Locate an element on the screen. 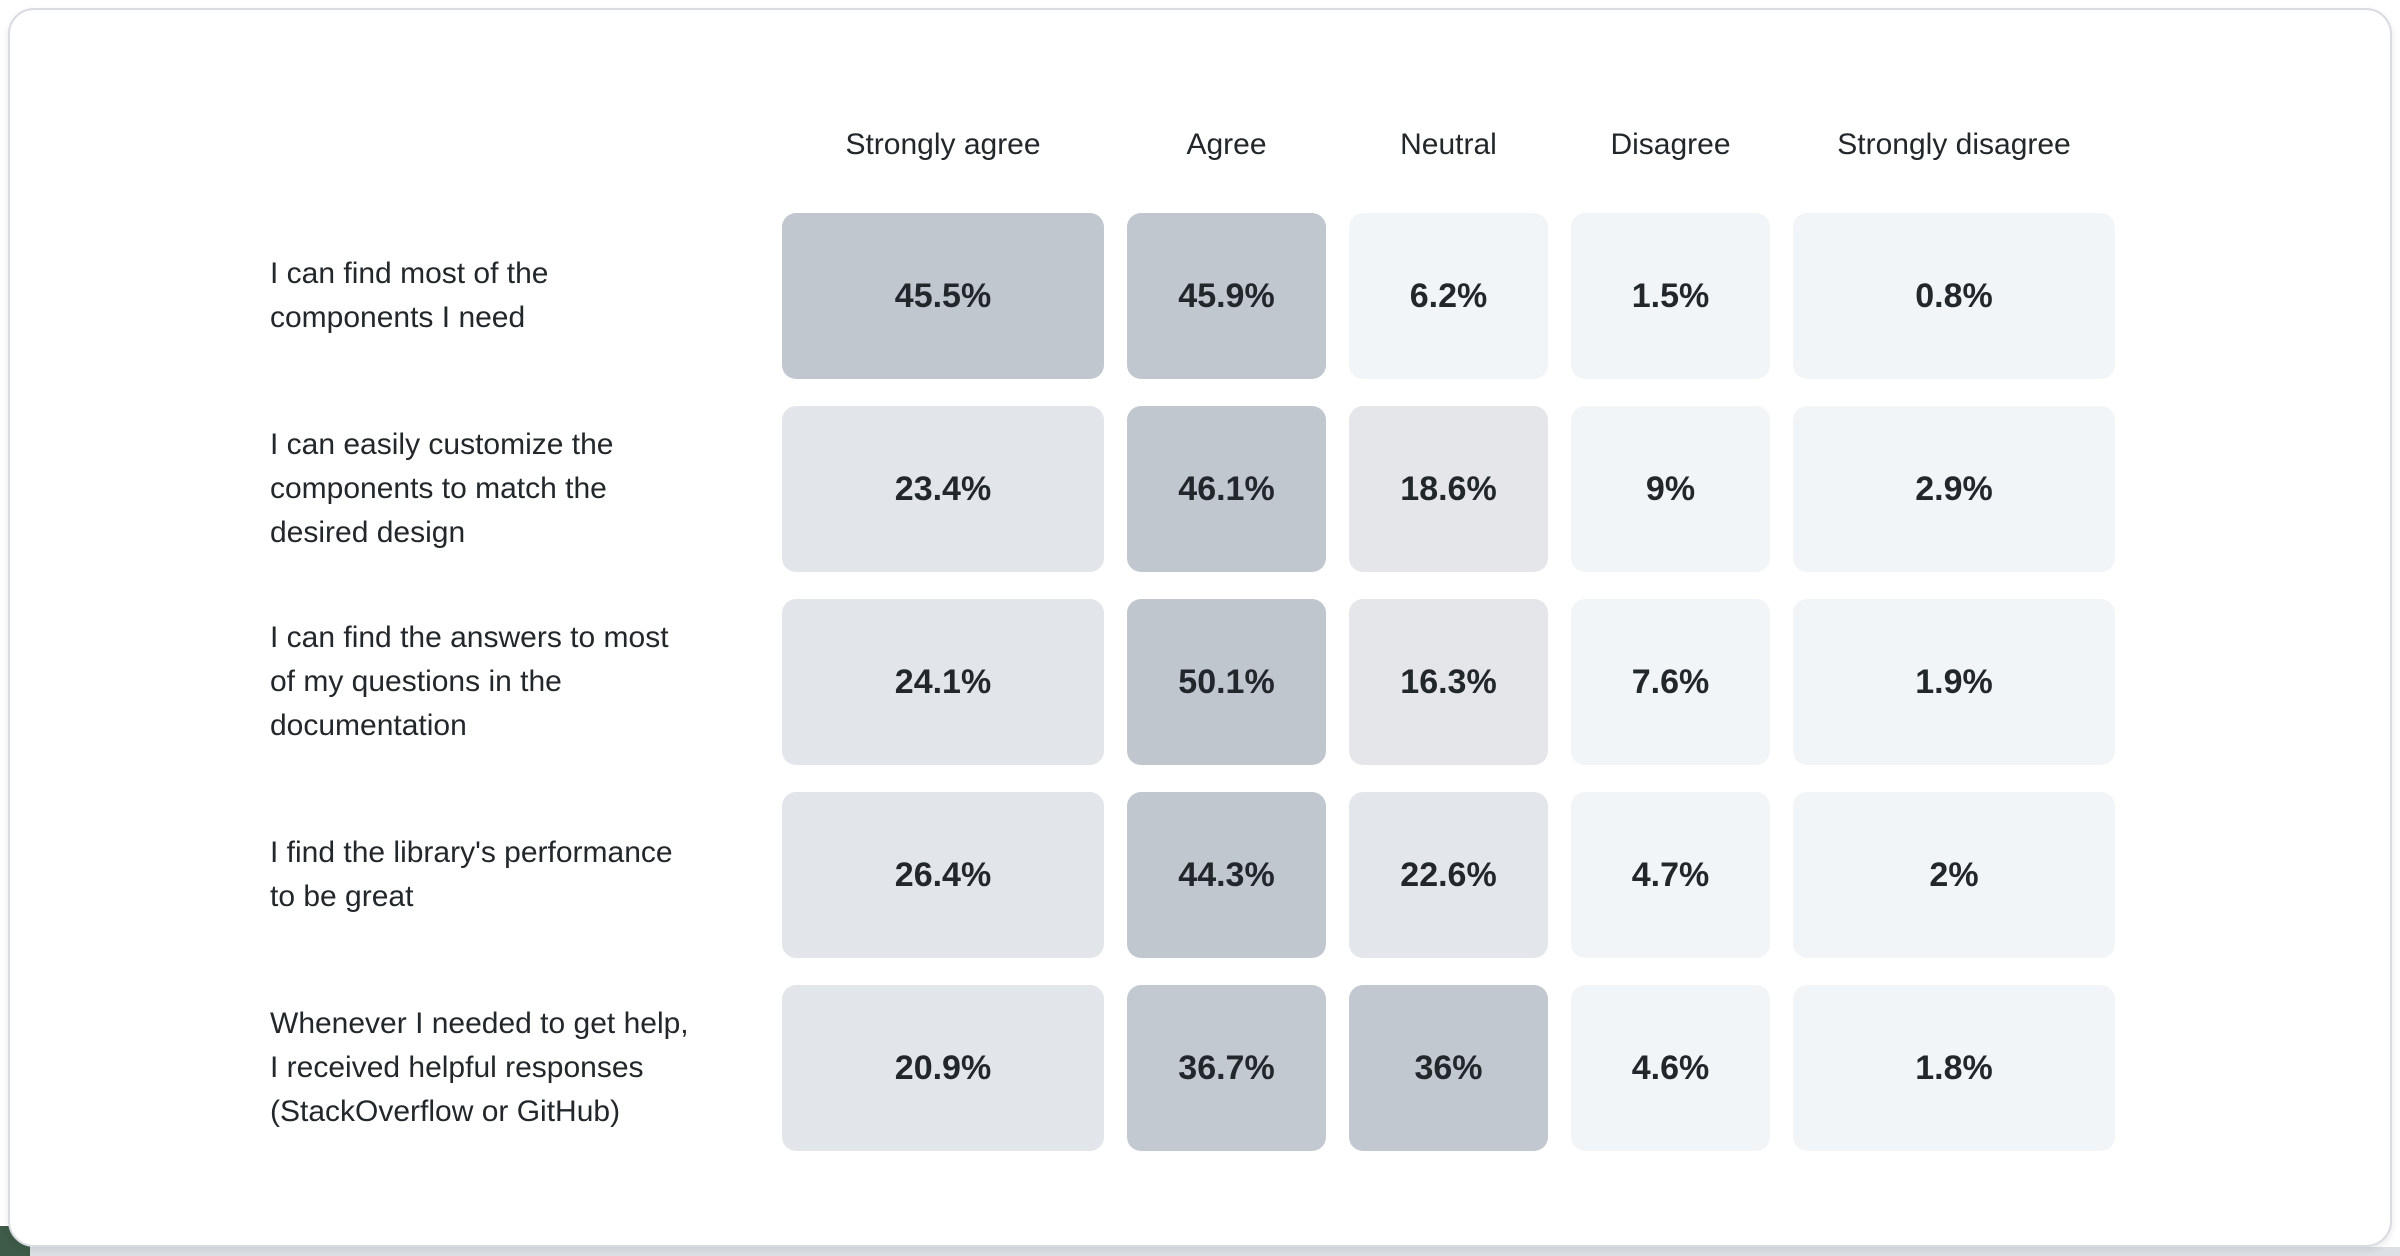 This screenshot has width=2400, height=1256. column-header: Strongly disagree is located at coordinates (1954, 144).